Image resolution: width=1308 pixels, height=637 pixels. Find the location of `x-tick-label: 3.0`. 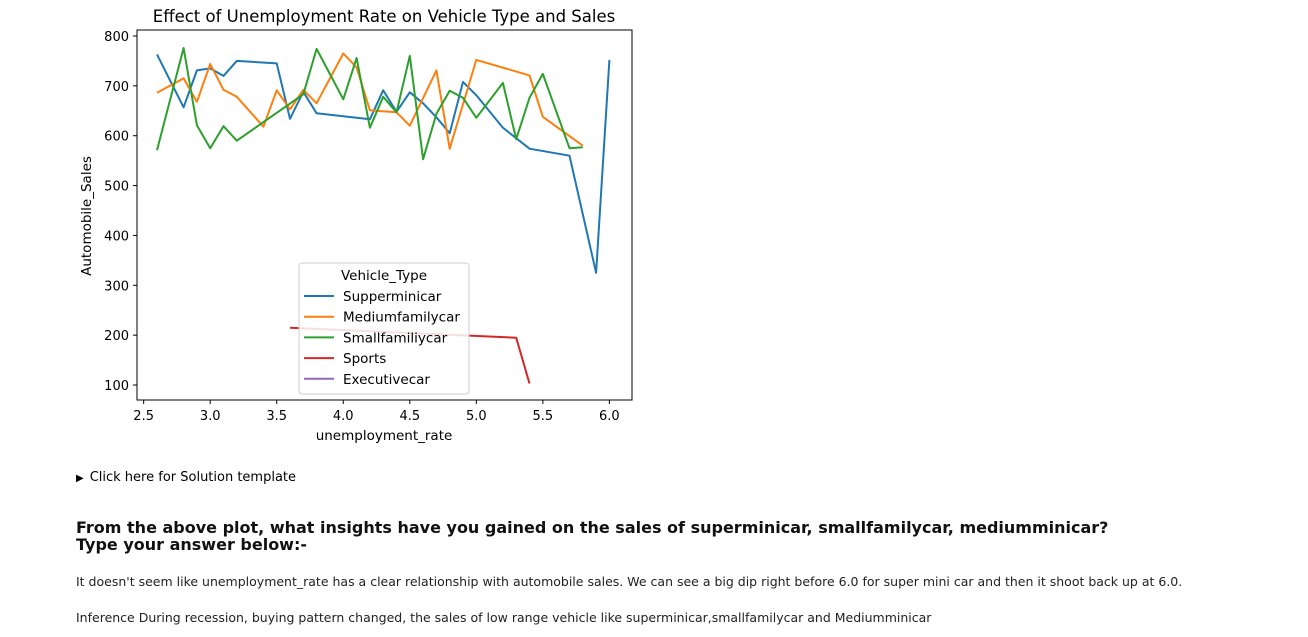

x-tick-label: 3.0 is located at coordinates (210, 416).